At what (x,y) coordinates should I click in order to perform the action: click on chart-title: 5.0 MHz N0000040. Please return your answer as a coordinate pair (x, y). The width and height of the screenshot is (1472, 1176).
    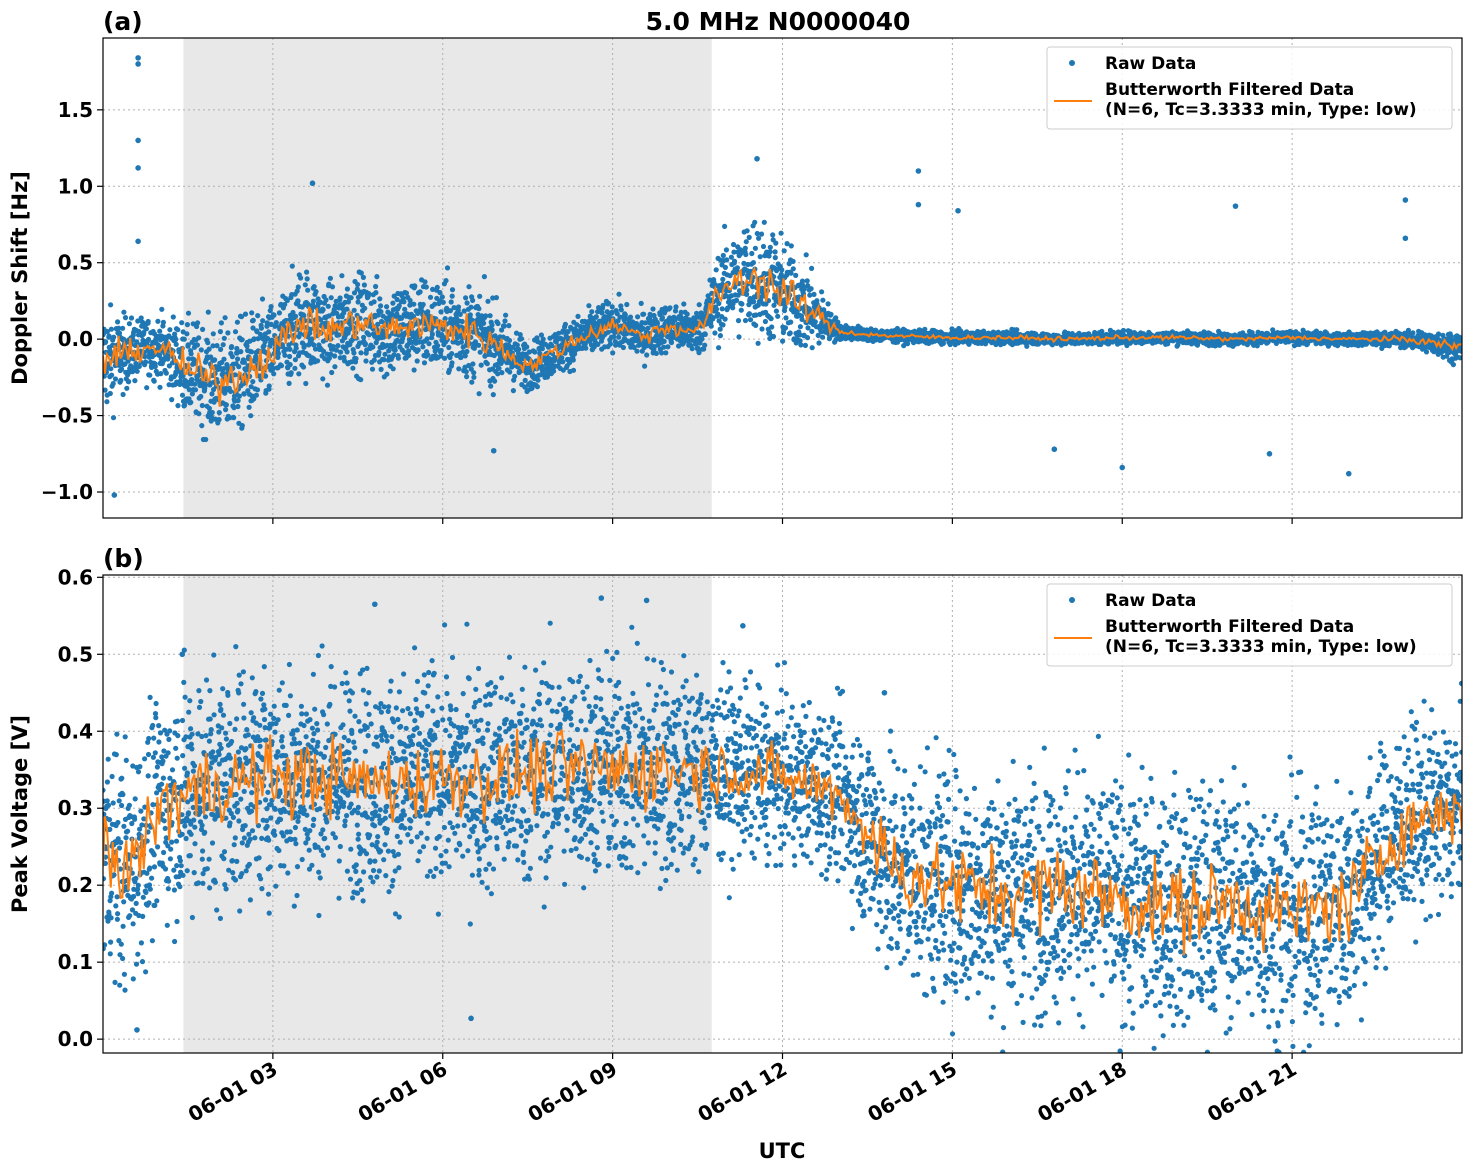
    Looking at the image, I should click on (778, 21).